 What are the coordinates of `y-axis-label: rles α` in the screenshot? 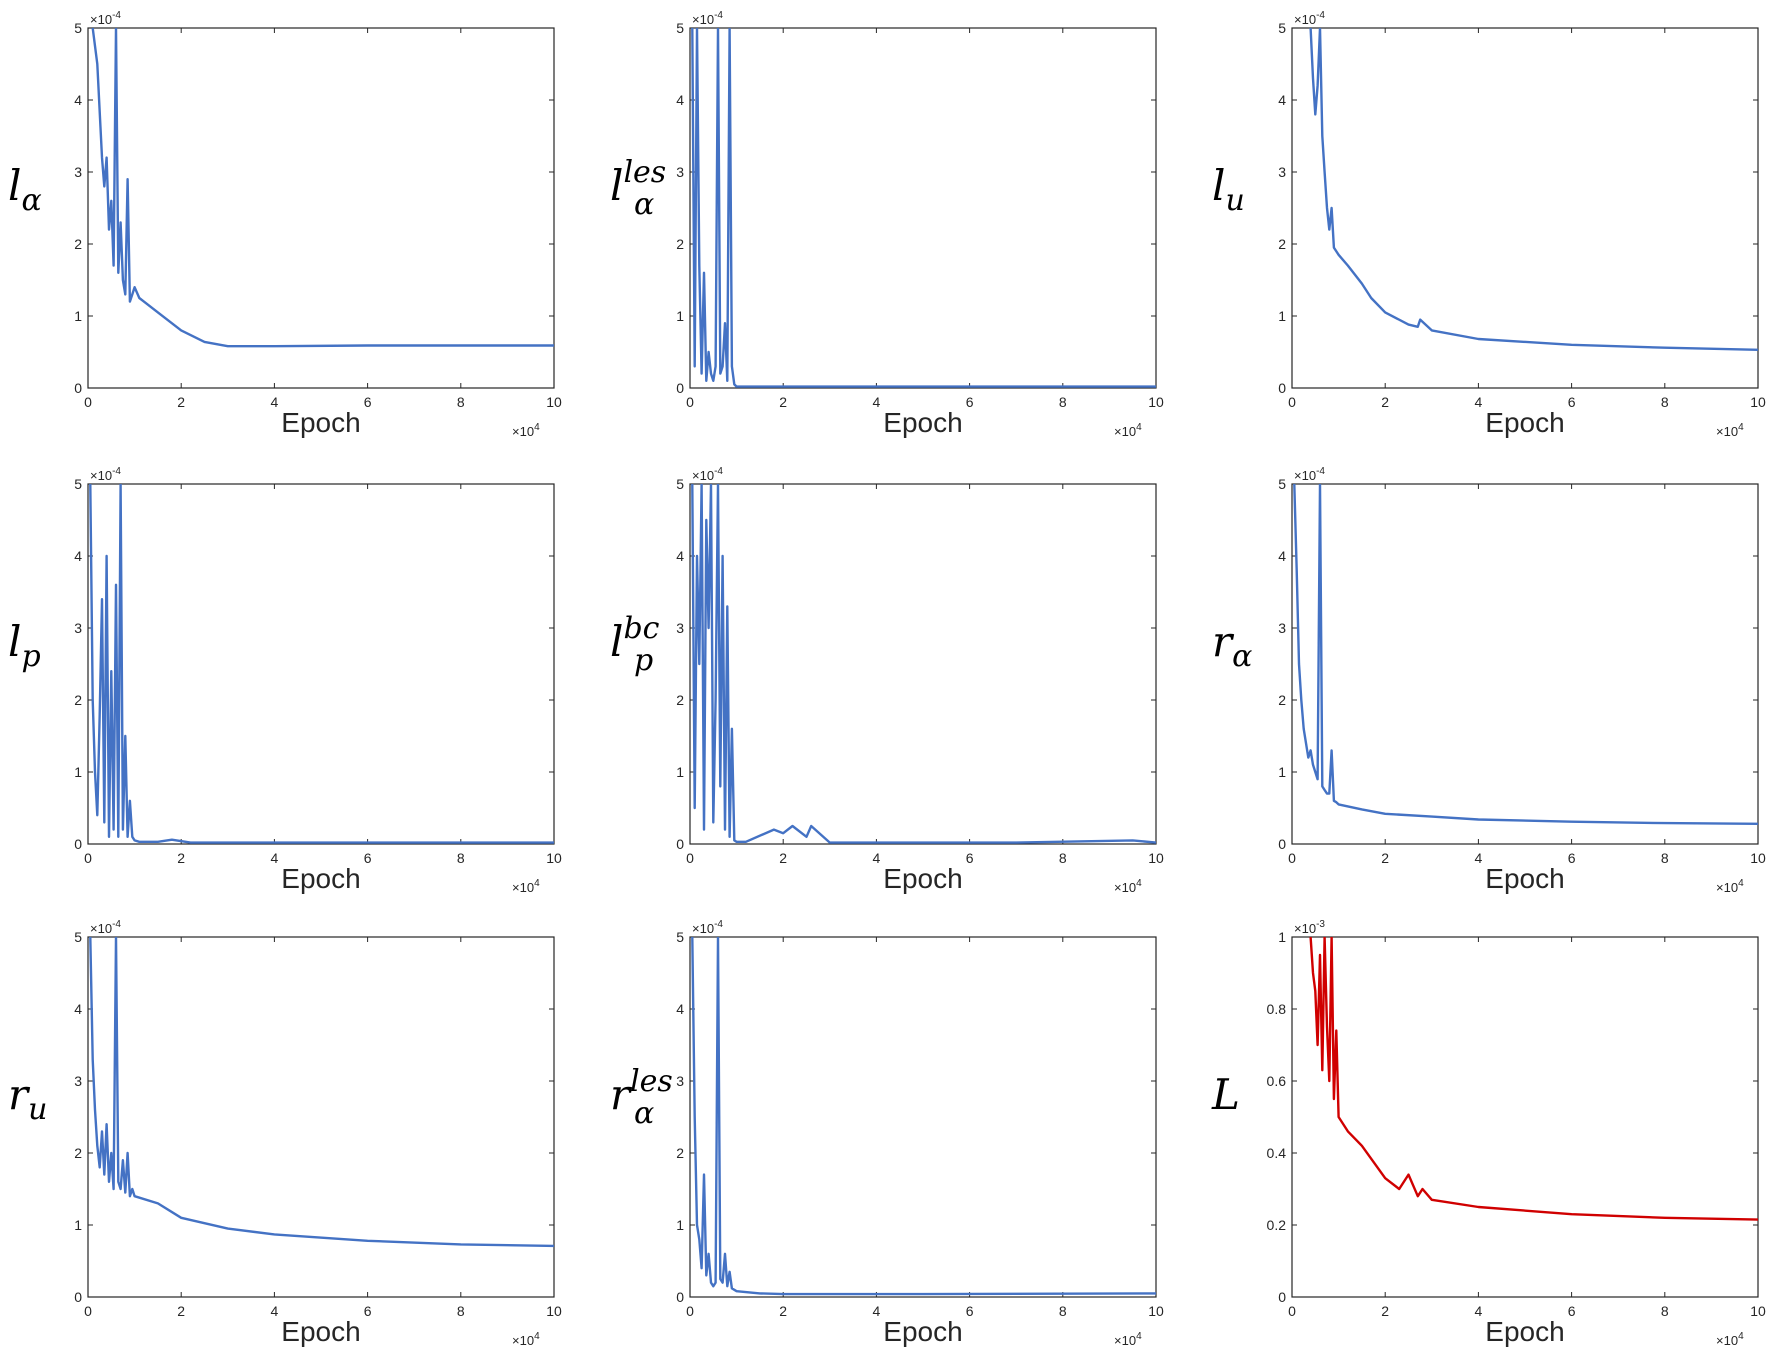 It's located at (641, 1097).